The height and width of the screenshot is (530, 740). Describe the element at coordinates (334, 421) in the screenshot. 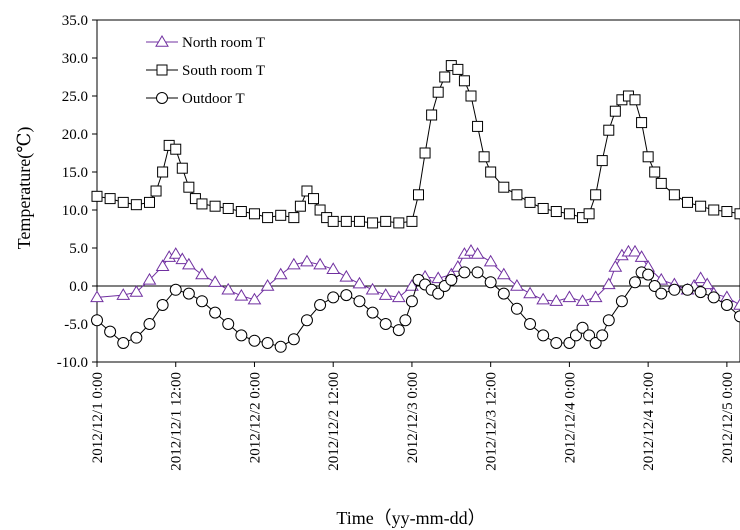

I see `x-tick-label: 2012/12/2 12:00` at that location.